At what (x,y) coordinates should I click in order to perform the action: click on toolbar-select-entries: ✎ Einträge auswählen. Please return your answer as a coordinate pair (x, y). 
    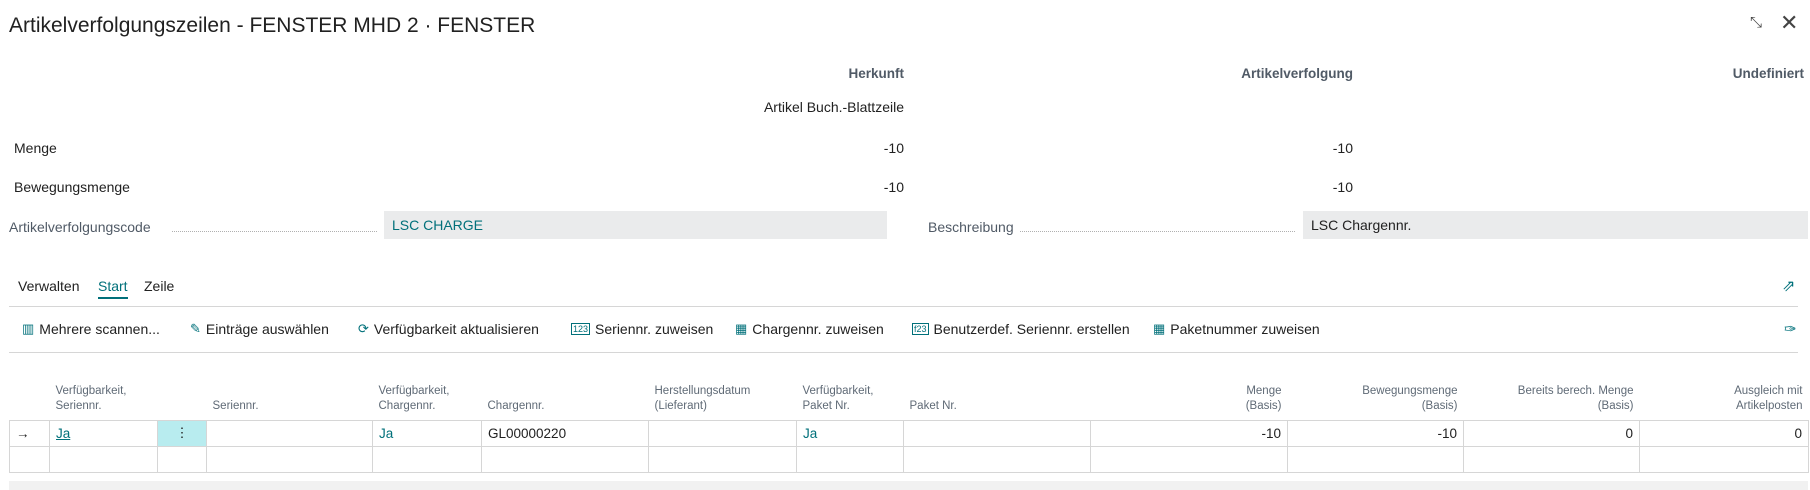
    Looking at the image, I should click on (259, 329).